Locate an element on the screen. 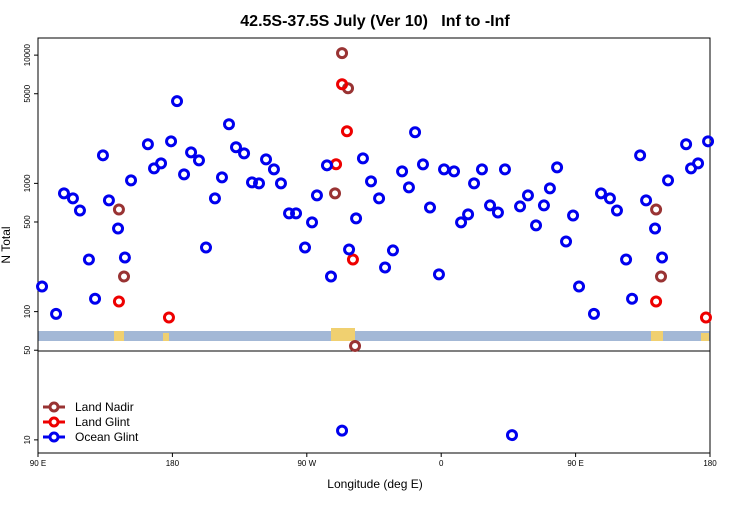 The height and width of the screenshot is (505, 750). chart-title: 42.5S-37.5S July (Ver 10) Inf to -Inf is located at coordinates (375, 21).